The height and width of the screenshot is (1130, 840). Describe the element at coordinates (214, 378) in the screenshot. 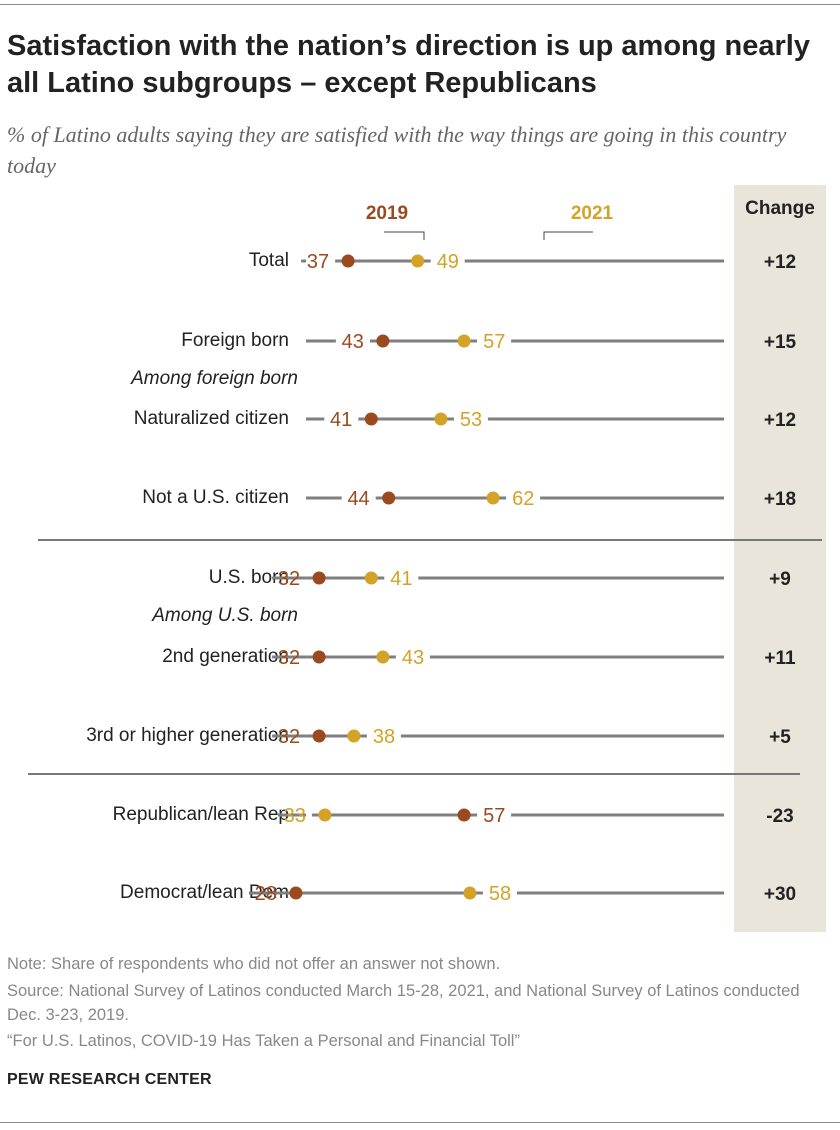

I see `subgroup-subheader: Among foreign born` at that location.